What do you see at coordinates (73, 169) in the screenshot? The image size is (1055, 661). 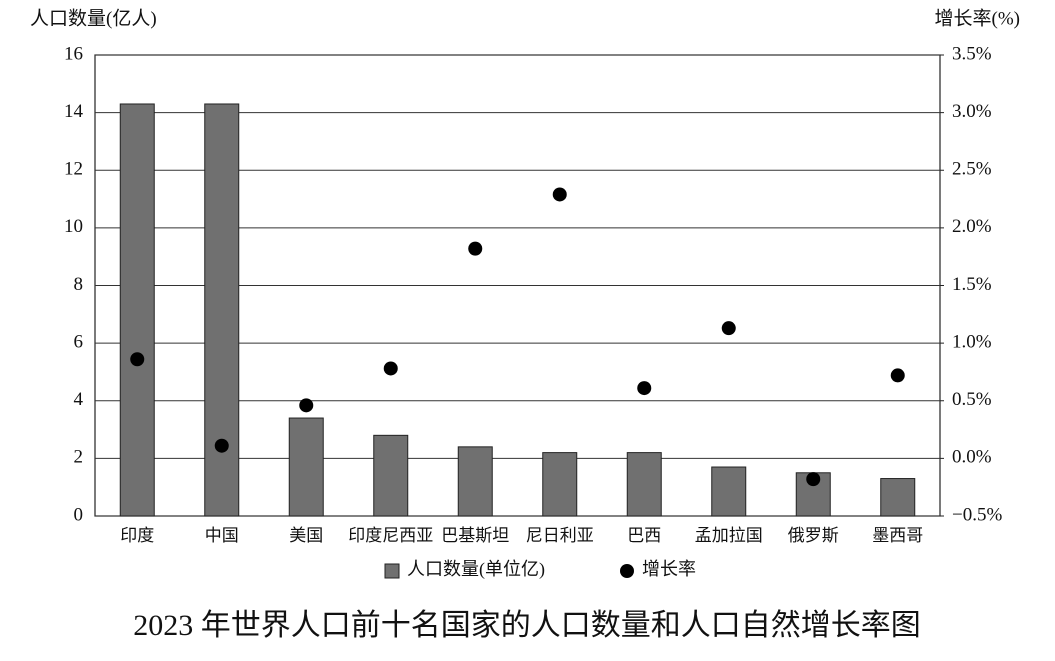 I see `y-tick-label: 12` at bounding box center [73, 169].